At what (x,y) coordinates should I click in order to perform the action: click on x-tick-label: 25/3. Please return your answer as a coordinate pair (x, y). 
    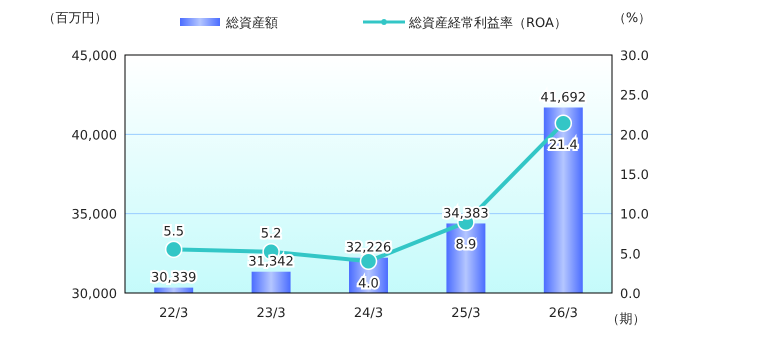
    Looking at the image, I should click on (465, 313).